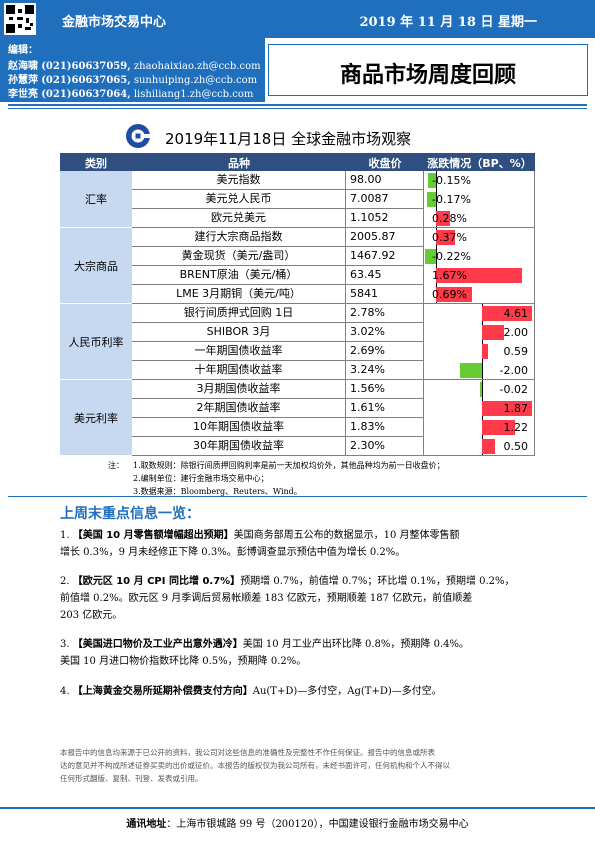 The image size is (595, 842). What do you see at coordinates (427, 75) in the screenshot?
I see `report-title: 商品市场周度回顾` at bounding box center [427, 75].